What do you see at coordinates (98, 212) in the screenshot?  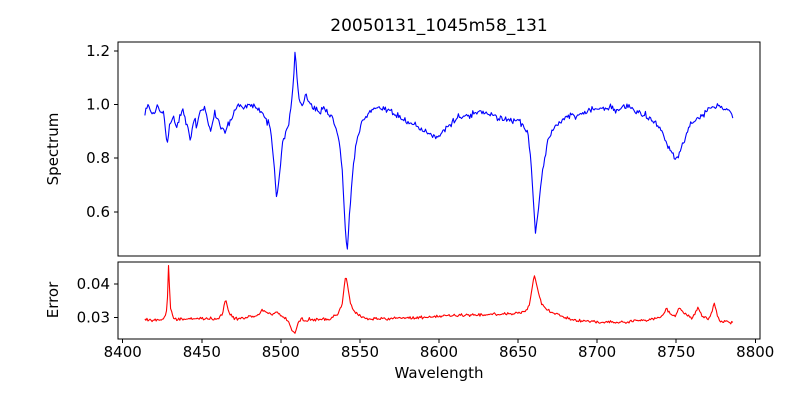 I see `top-y-tick-label: 0.6` at bounding box center [98, 212].